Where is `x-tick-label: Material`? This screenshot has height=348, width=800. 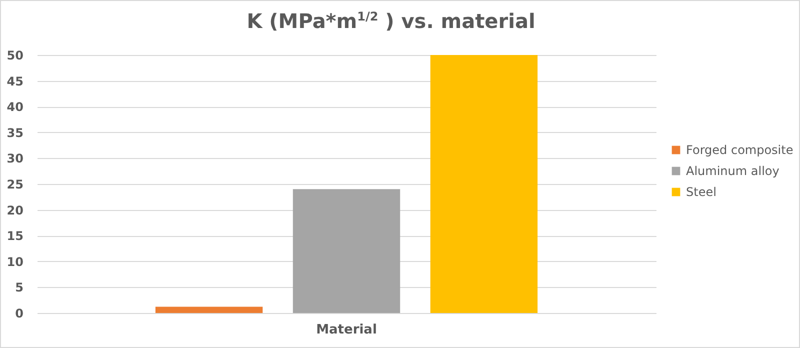
x-tick-label: Material is located at coordinates (346, 330).